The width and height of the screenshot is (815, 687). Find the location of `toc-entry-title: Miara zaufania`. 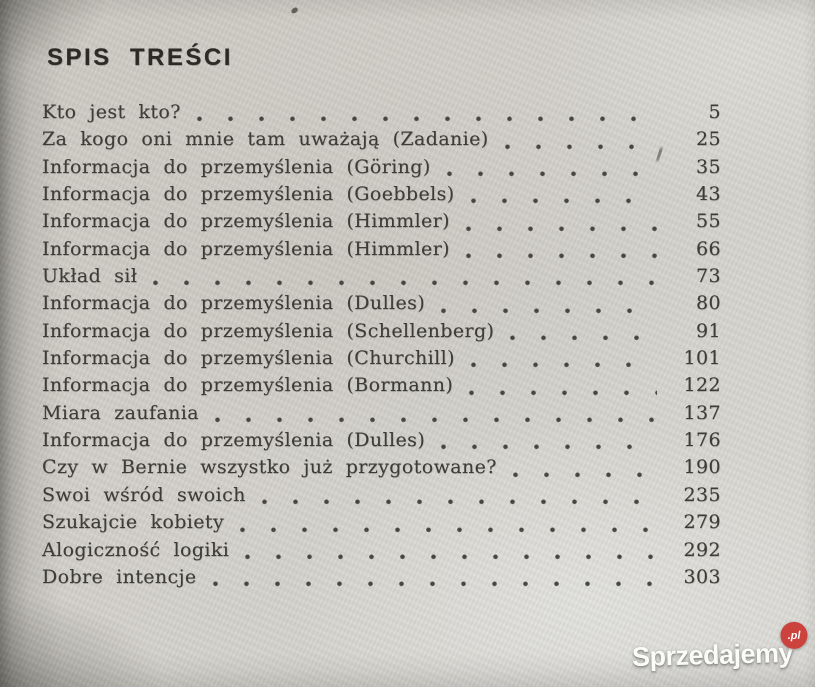

toc-entry-title: Miara zaufania is located at coordinates (120, 412).